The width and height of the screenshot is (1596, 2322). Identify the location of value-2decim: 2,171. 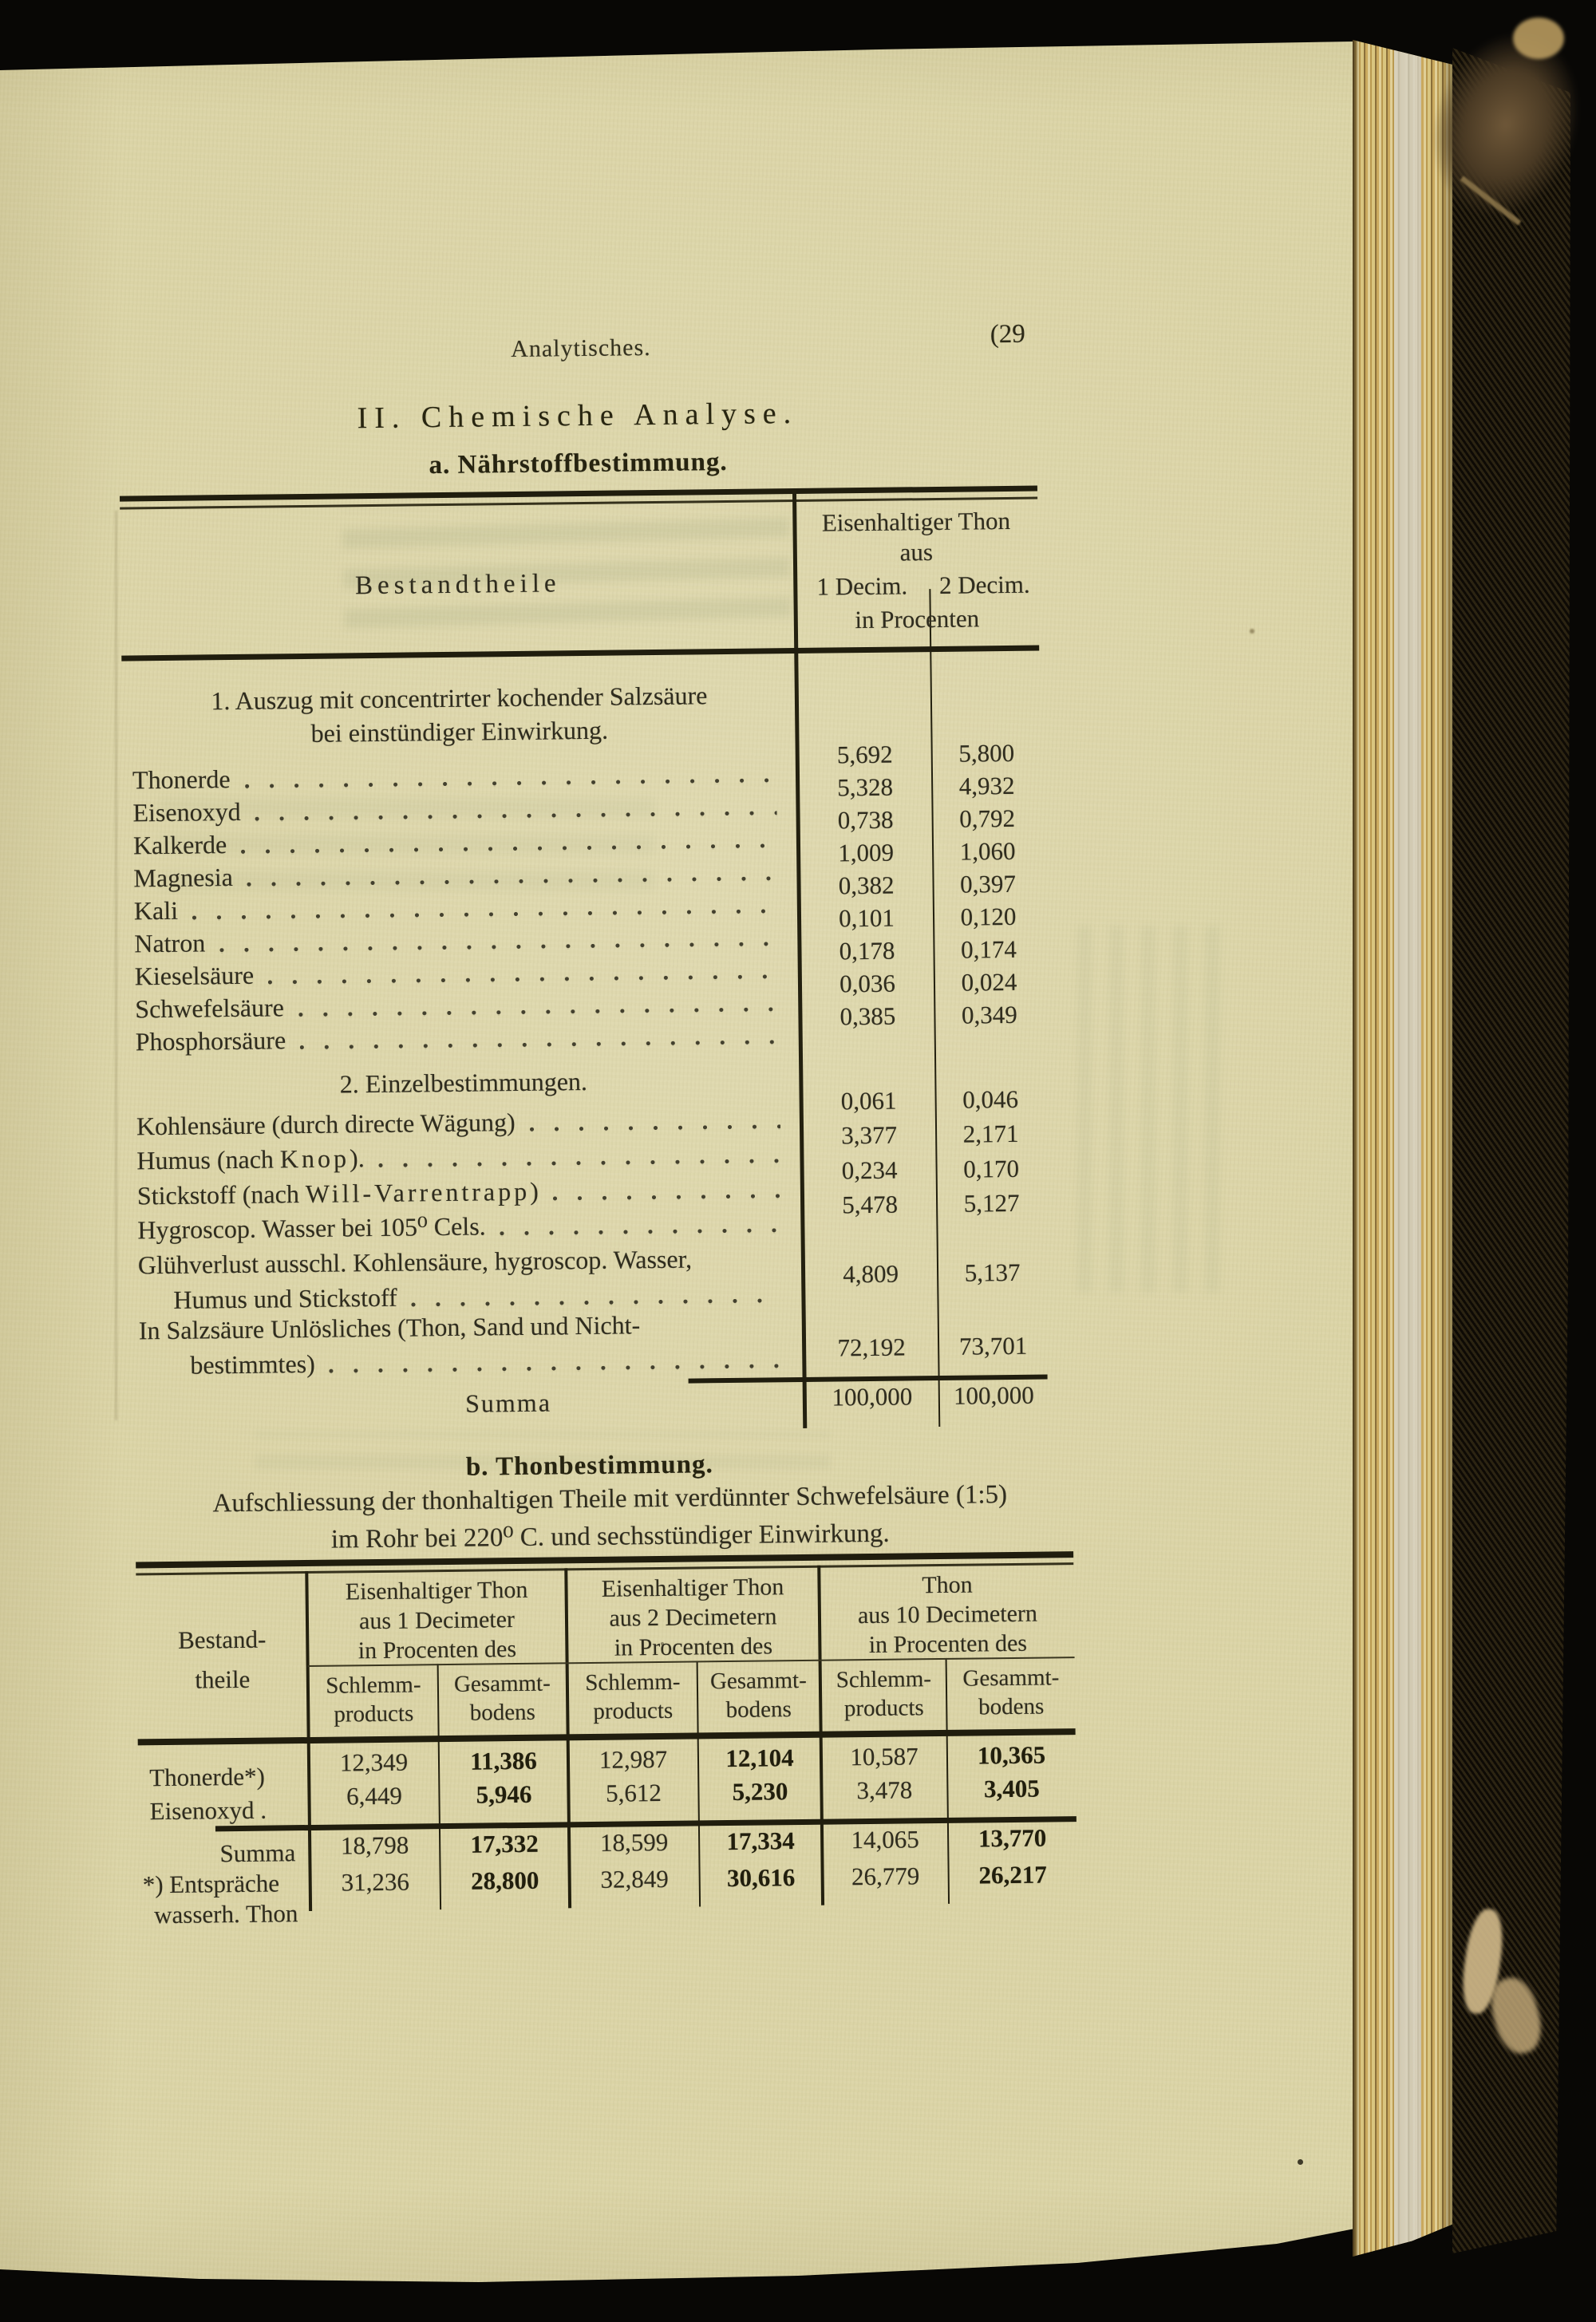
(990, 1133).